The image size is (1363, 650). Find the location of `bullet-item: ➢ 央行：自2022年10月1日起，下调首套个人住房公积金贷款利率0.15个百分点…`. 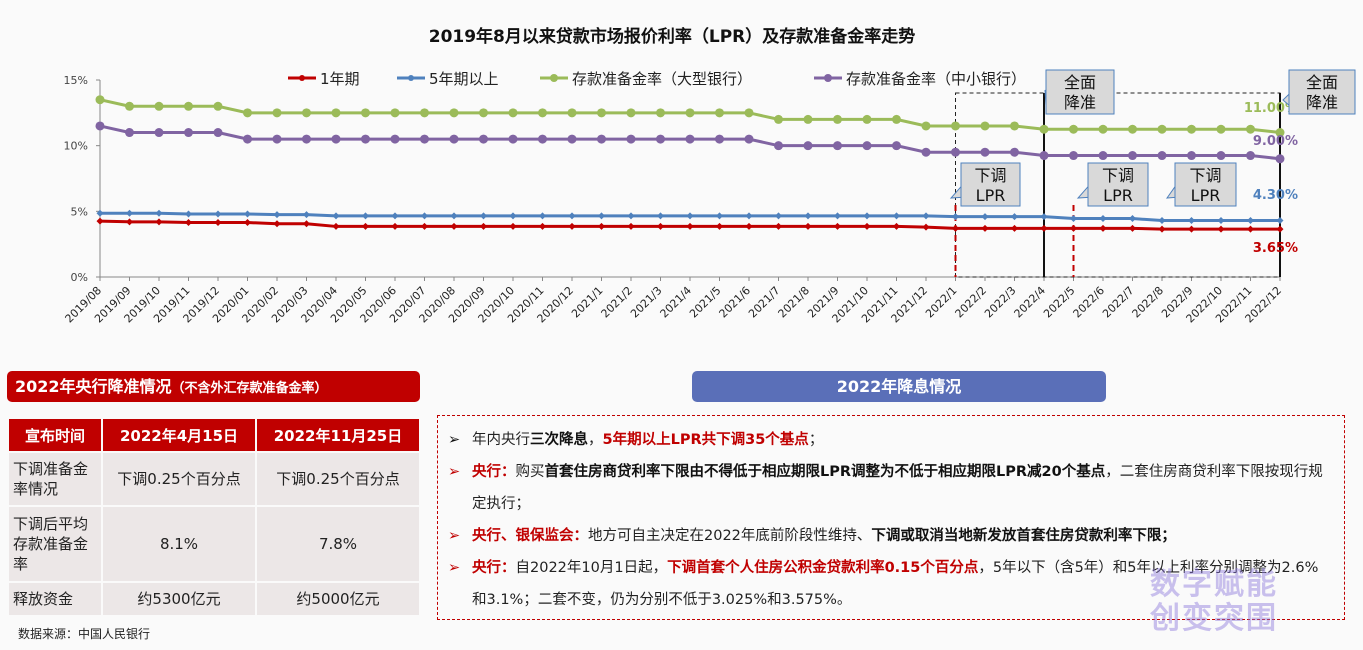

bullet-item: ➢ 央行：自2022年10月1日起，下调首套个人住房公积金贷款利率0.15个百分点… is located at coordinates (890, 584).